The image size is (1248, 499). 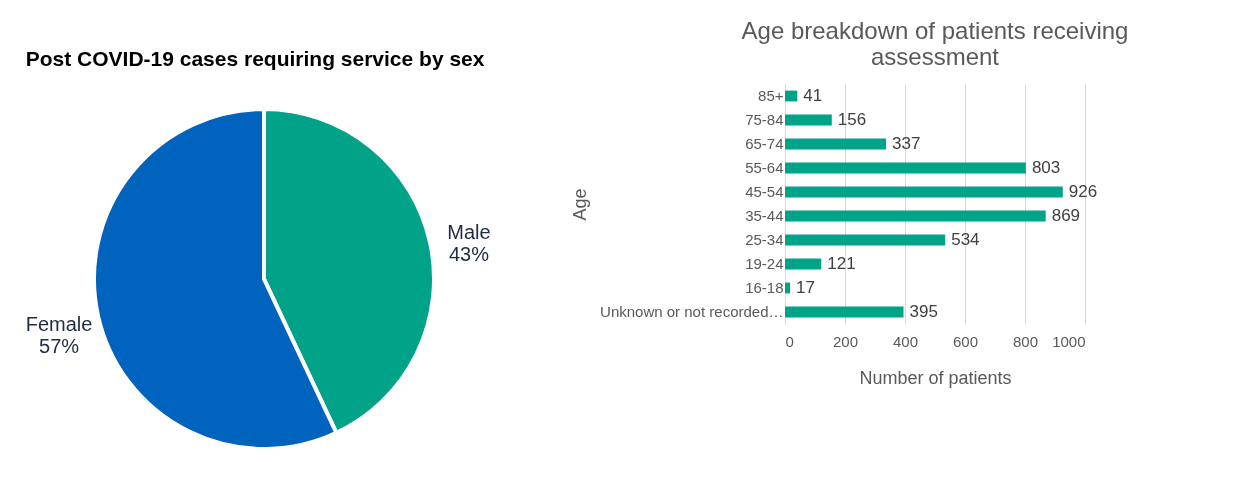 I want to click on data-label: 803, so click(x=1046, y=167).